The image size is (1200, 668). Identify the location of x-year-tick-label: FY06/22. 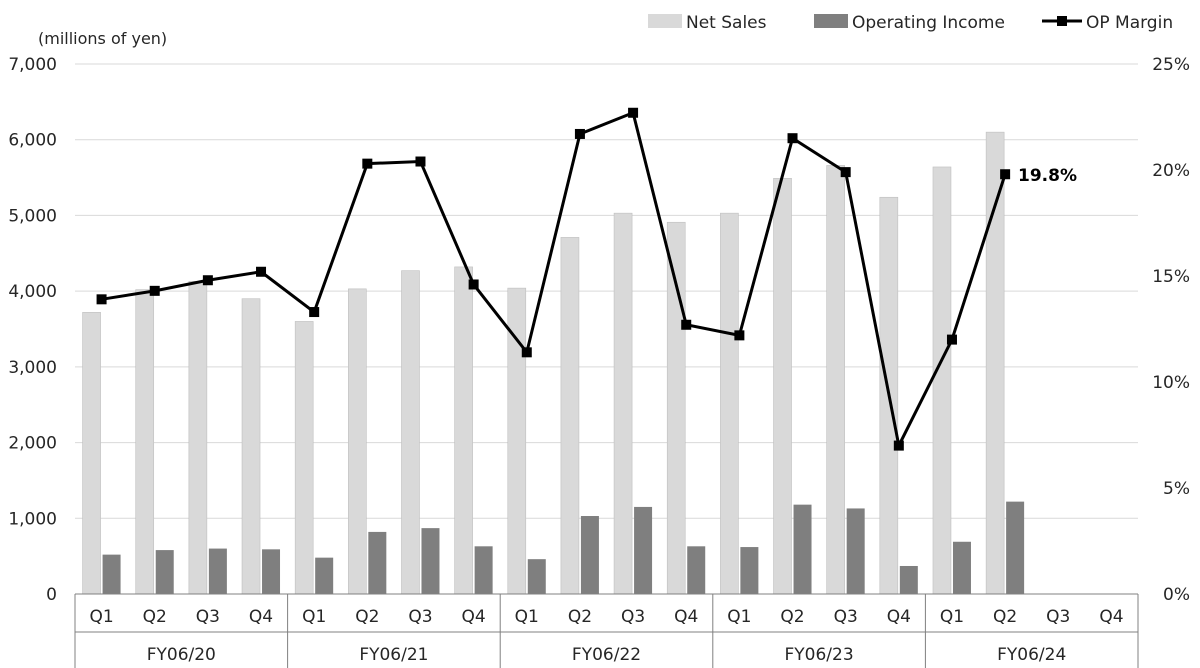
(606, 655).